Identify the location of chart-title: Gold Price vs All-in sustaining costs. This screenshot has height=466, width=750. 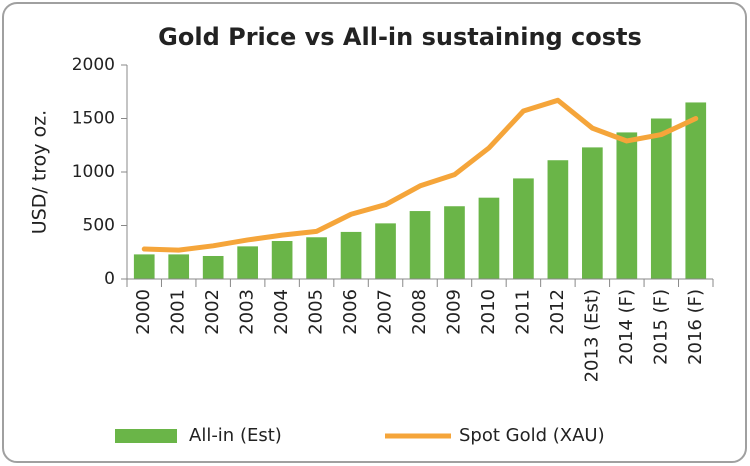
(400, 37).